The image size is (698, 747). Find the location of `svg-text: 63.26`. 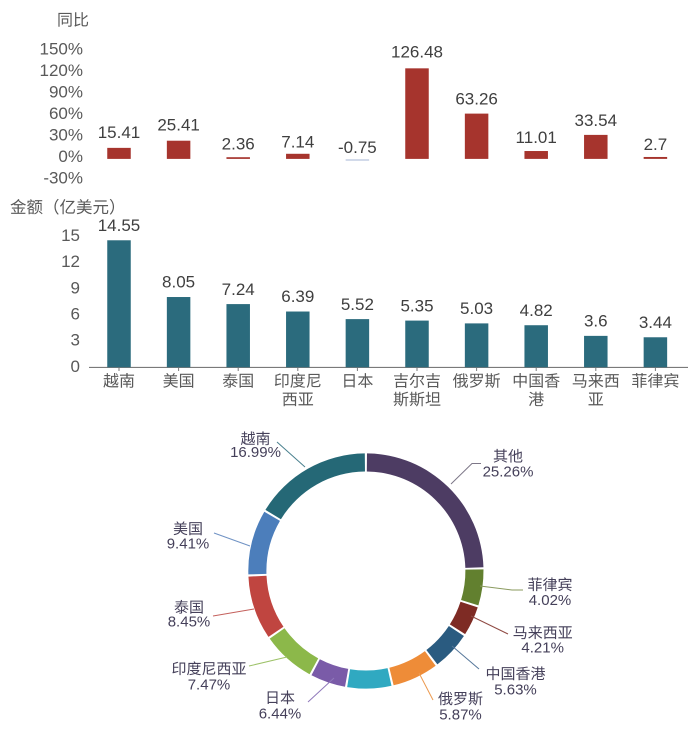

svg-text: 63.26 is located at coordinates (476, 99).